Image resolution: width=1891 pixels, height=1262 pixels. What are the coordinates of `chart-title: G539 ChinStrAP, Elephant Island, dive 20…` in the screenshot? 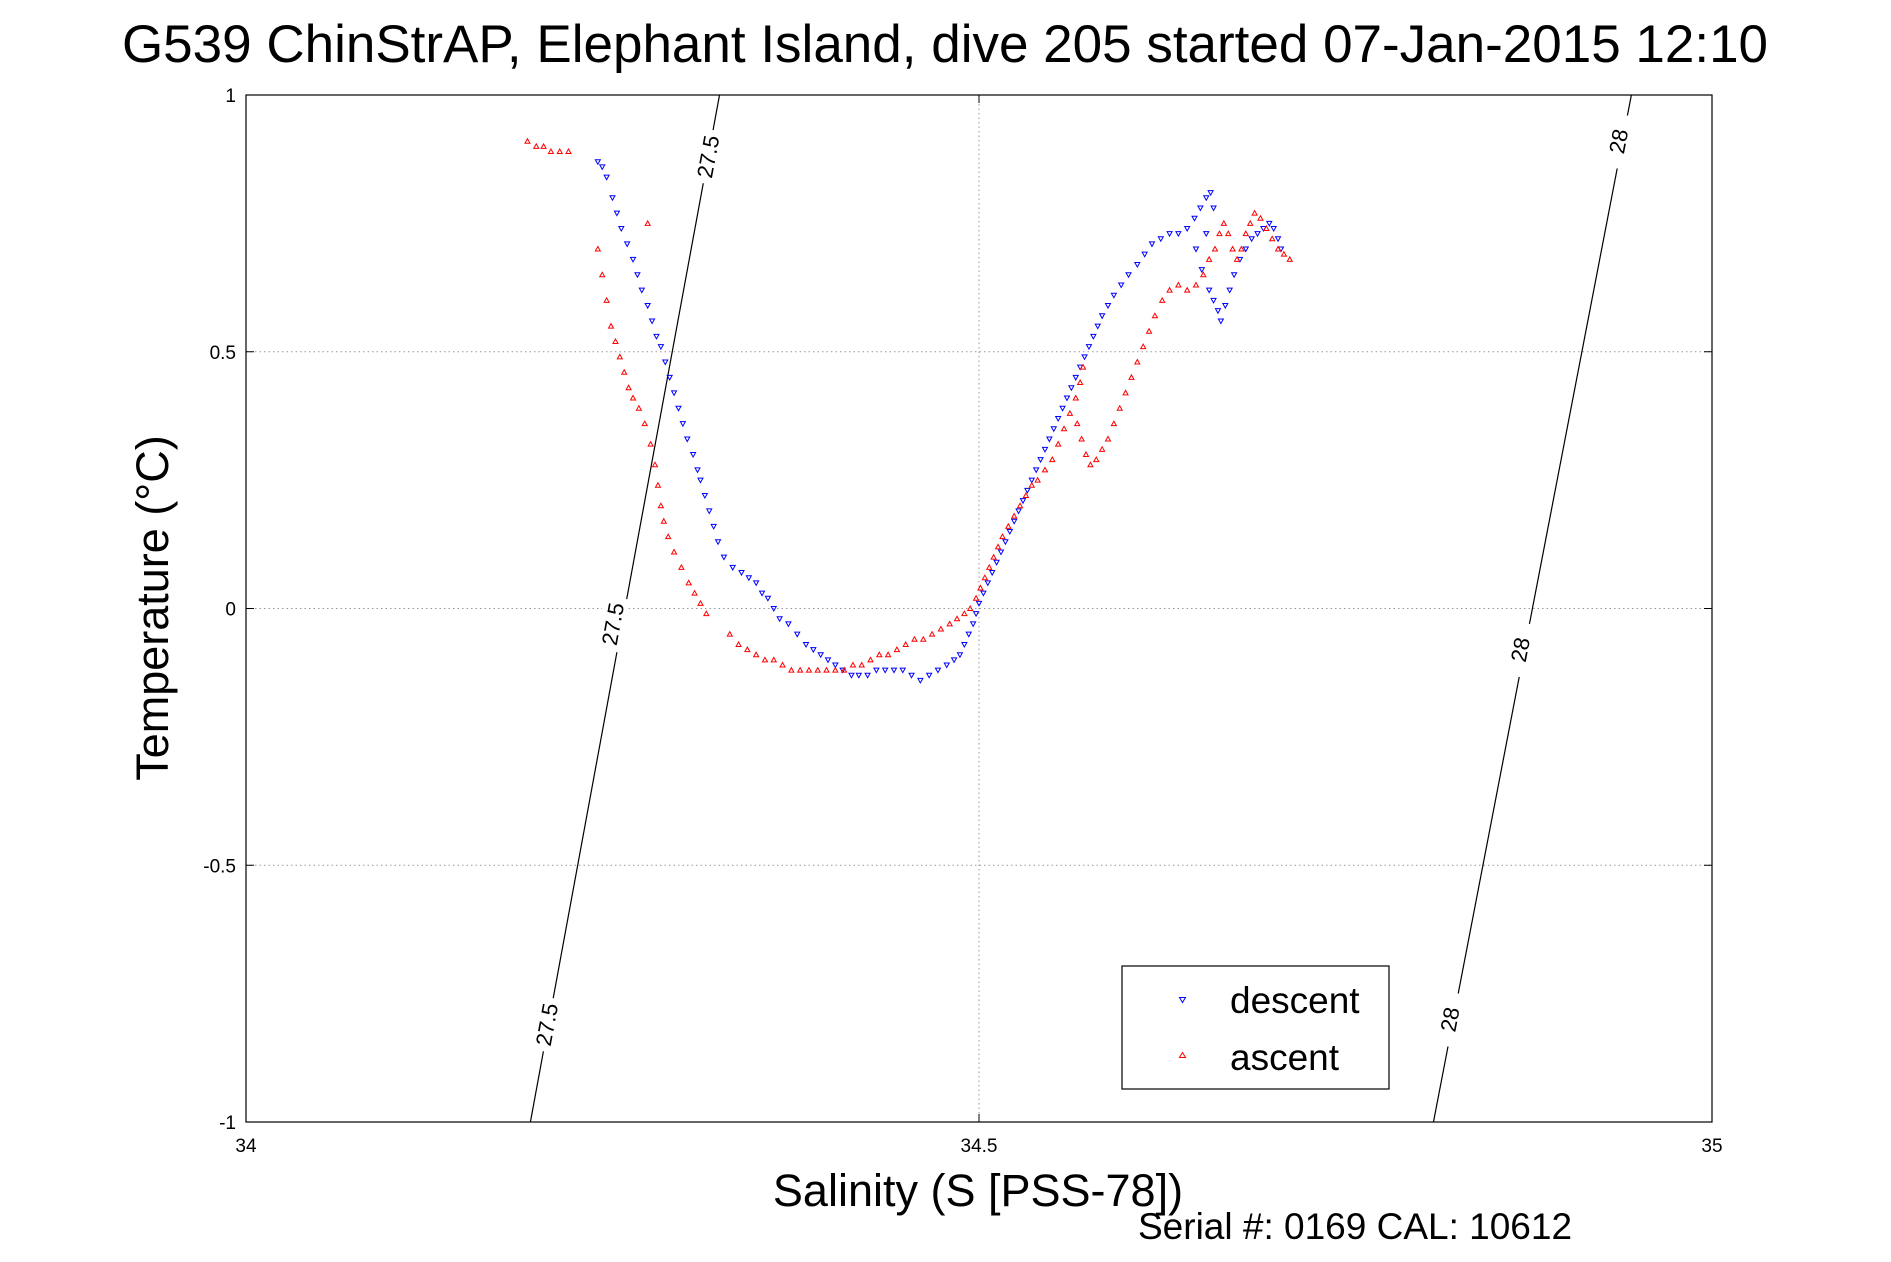 It's located at (945, 44).